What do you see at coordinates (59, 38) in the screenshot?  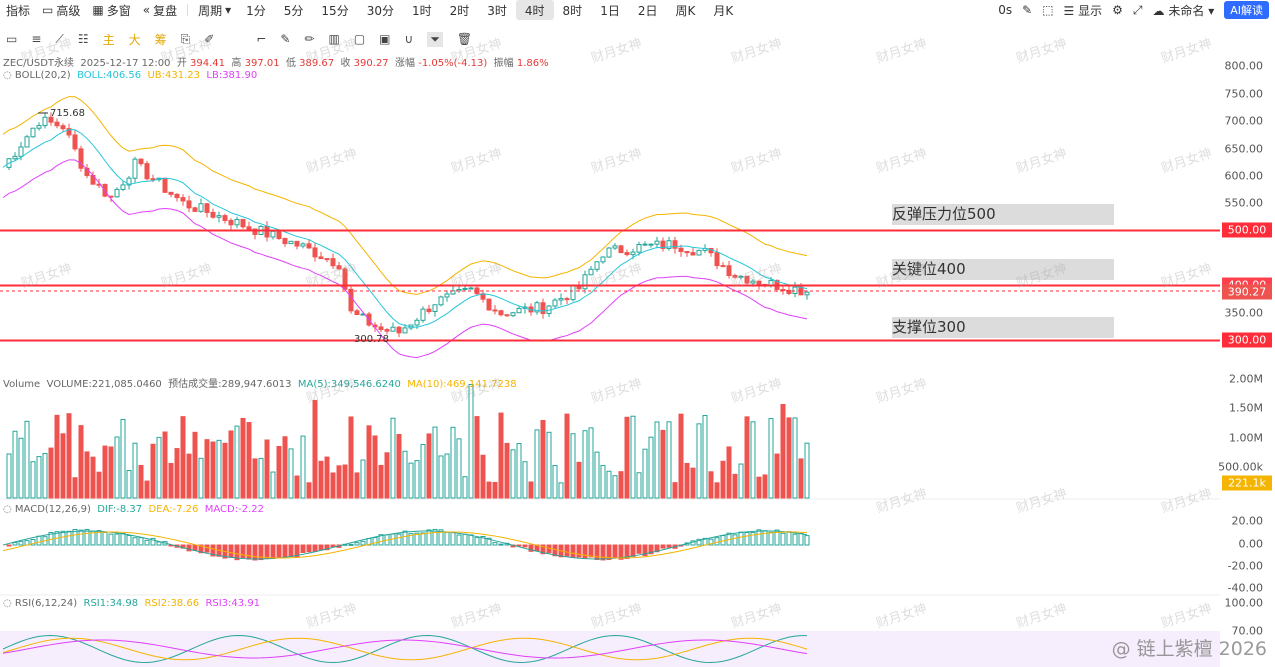 I see `trend-icon: ⟋` at bounding box center [59, 38].